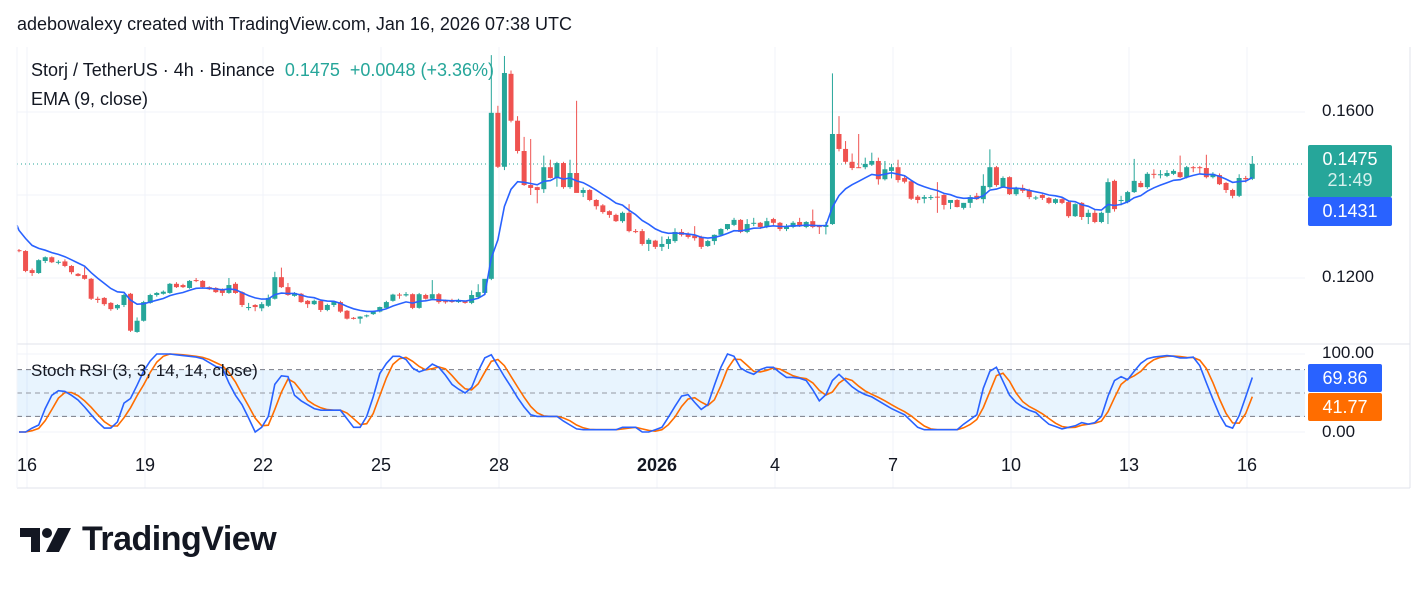  I want to click on date-tick: 25, so click(381, 465).